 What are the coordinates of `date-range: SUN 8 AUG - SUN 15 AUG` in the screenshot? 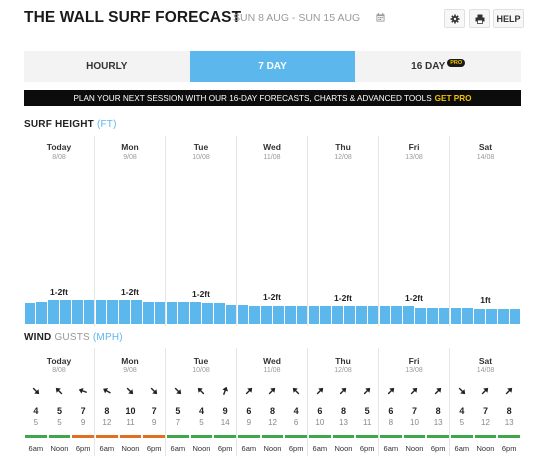 It's located at (297, 18).